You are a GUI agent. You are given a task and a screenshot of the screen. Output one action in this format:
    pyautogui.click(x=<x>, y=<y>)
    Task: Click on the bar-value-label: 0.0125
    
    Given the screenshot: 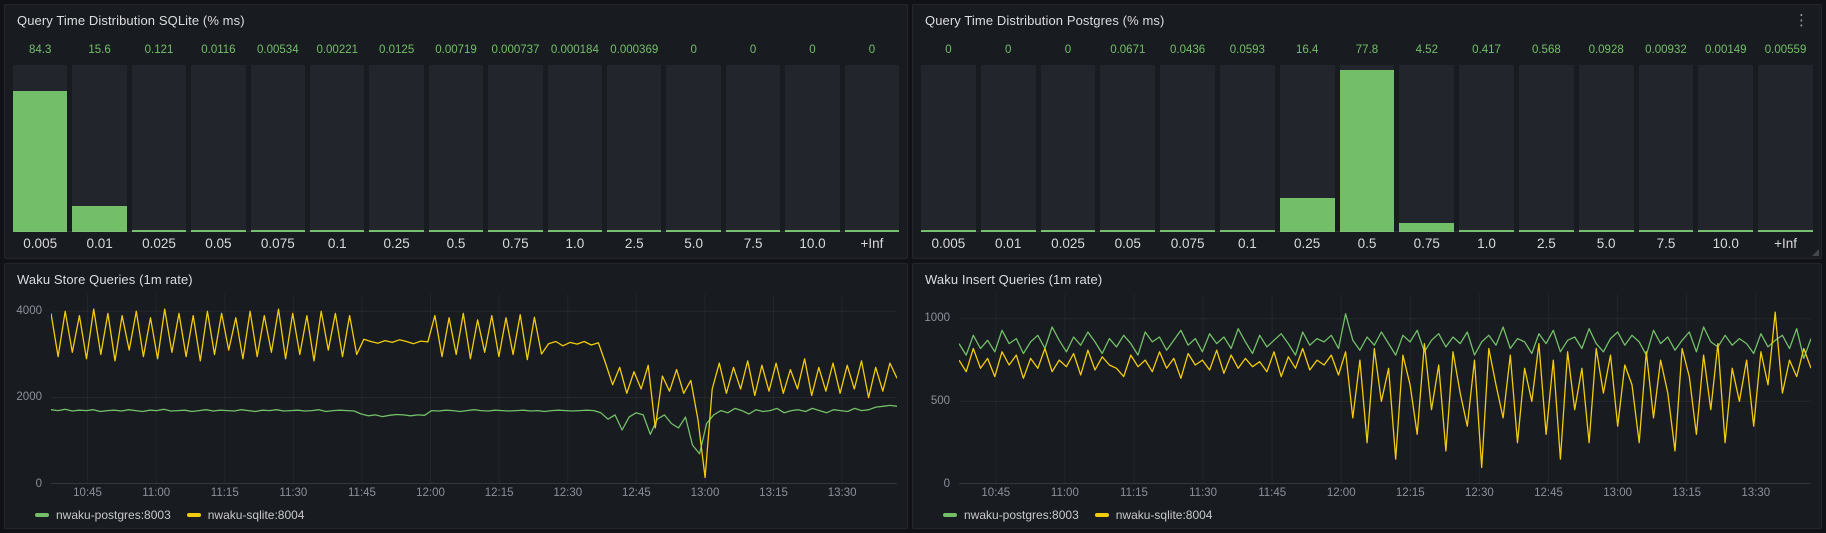 What is the action you would take?
    pyautogui.click(x=397, y=50)
    